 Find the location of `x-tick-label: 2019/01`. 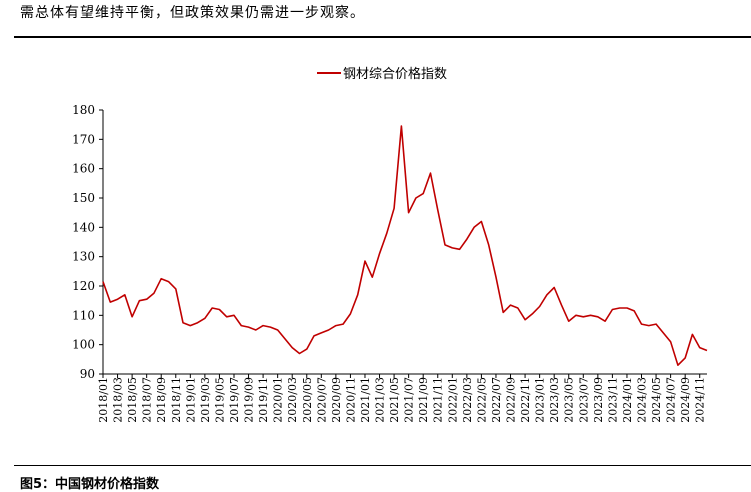

x-tick-label: 2019/01 is located at coordinates (190, 400).